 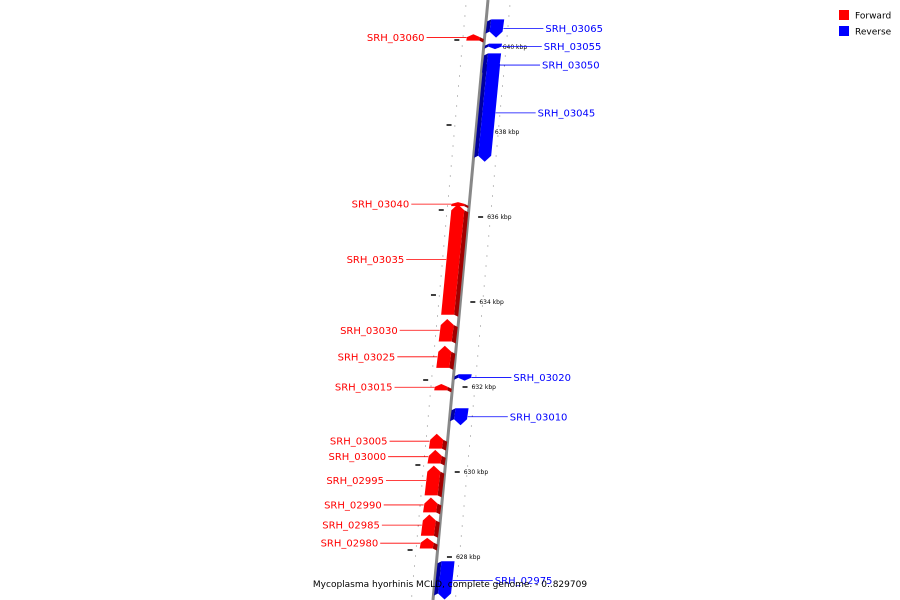 I want to click on gene-label: SRH_02980, so click(x=350, y=544).